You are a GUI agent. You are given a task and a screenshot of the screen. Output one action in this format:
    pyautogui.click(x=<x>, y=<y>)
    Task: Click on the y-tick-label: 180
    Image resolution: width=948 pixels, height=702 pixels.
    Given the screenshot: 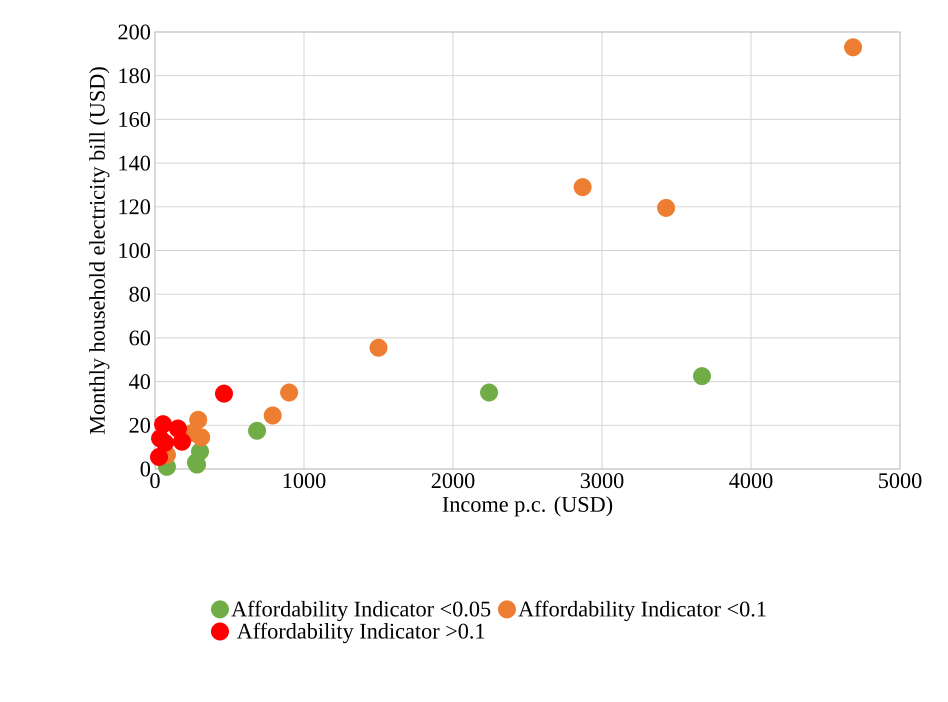 What is the action you would take?
    pyautogui.click(x=134, y=76)
    